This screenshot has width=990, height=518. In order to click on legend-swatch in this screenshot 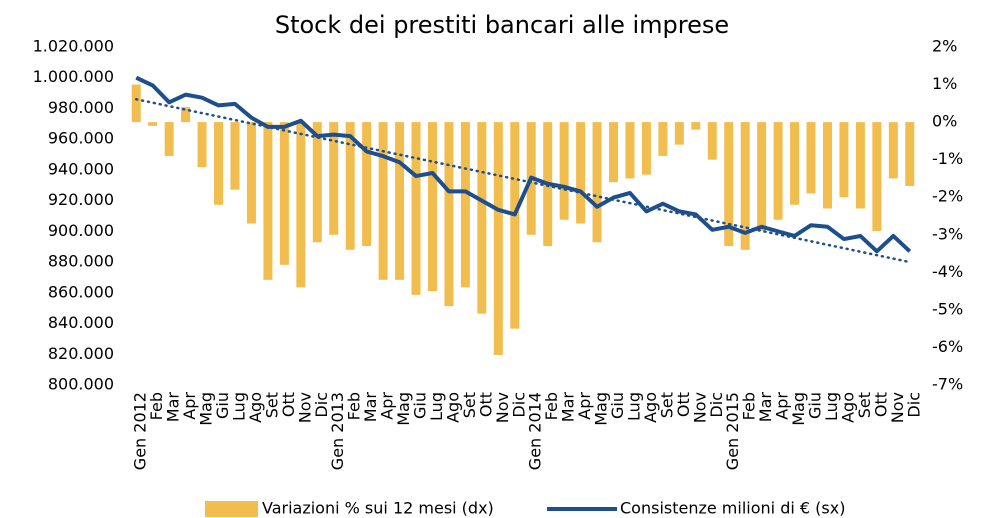, I will do `click(231, 509)`.